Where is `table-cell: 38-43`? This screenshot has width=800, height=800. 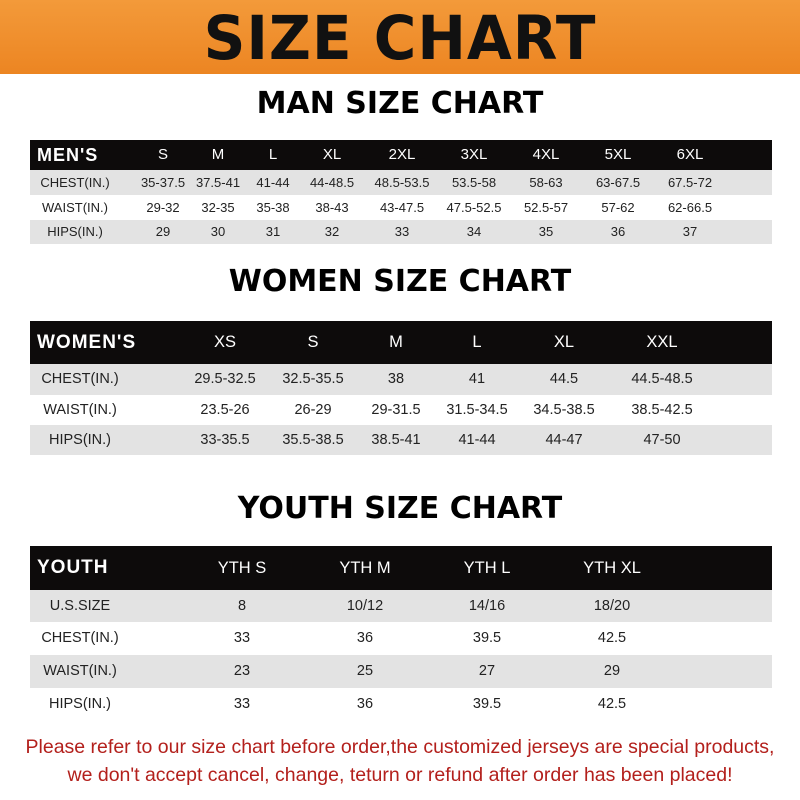
table-cell: 38-43 is located at coordinates (332, 207).